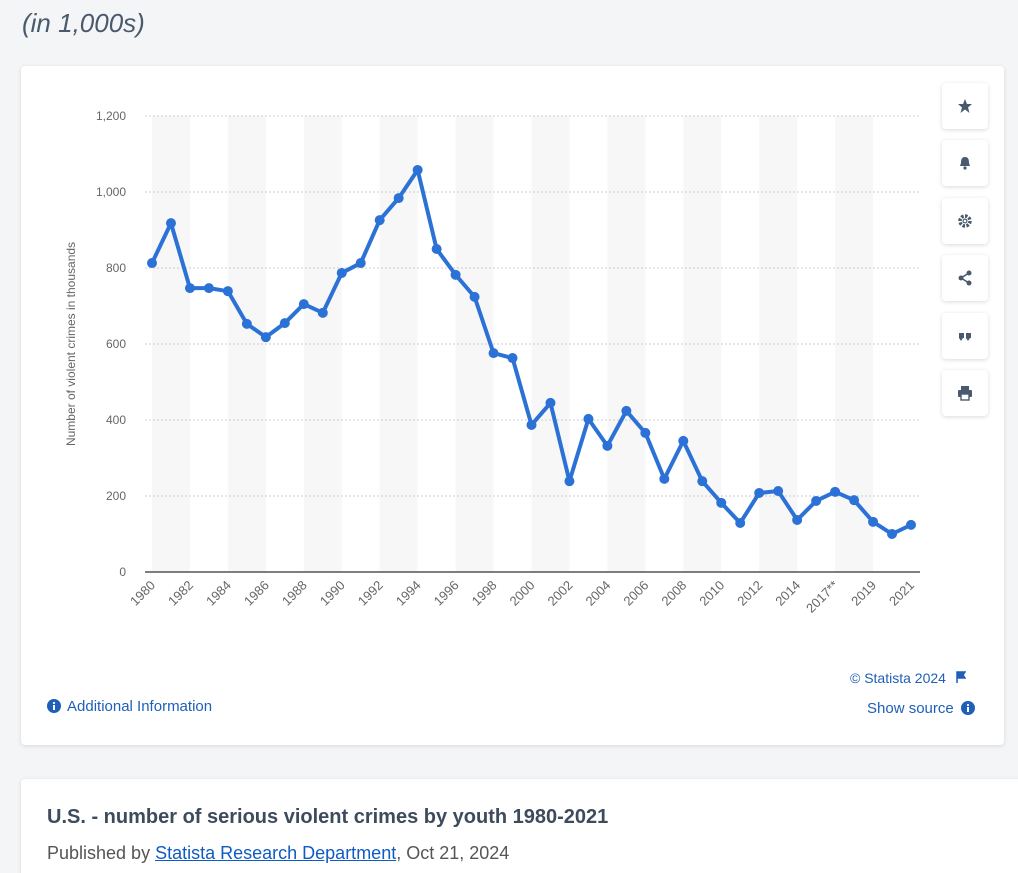 The image size is (1018, 873). Describe the element at coordinates (484, 593) in the screenshot. I see `x-tick-label: 1998` at that location.